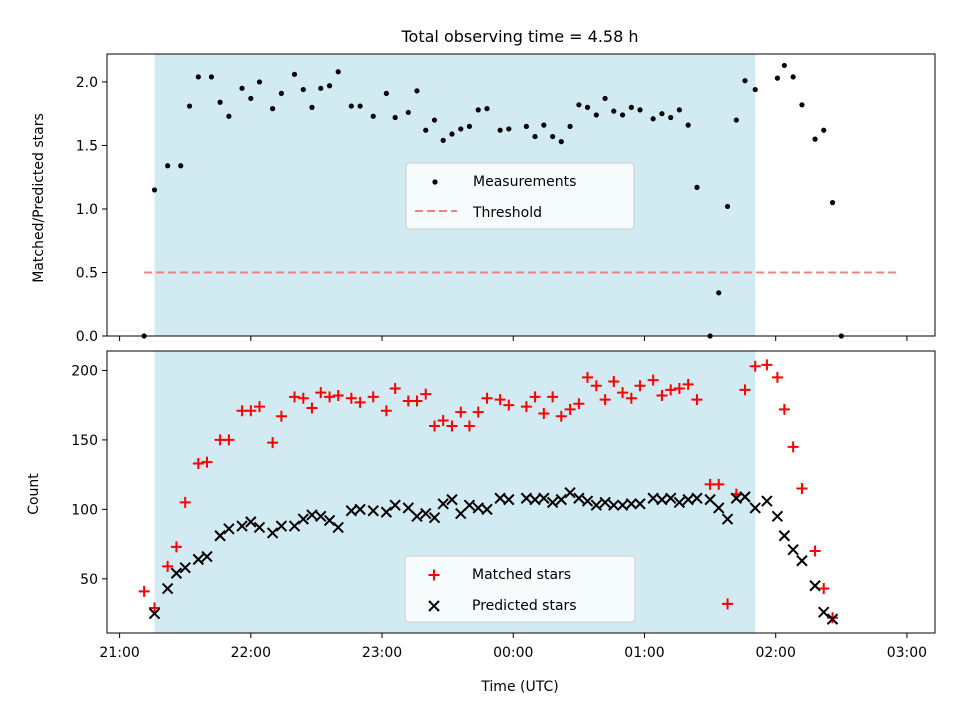 This screenshot has height=720, width=960. Describe the element at coordinates (519, 687) in the screenshot. I see `x-axis-label: Time (UTC)` at that location.